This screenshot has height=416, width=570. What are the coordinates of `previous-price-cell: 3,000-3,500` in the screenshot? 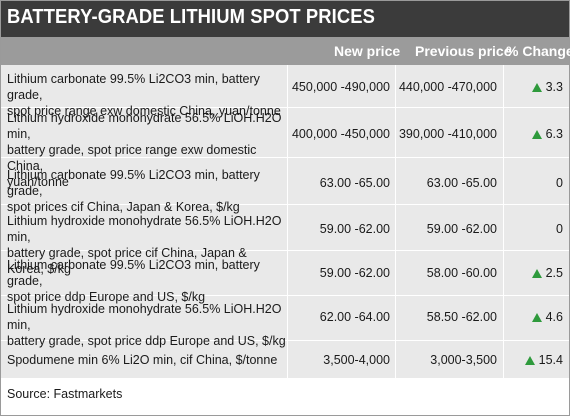 It's located at (463, 360).